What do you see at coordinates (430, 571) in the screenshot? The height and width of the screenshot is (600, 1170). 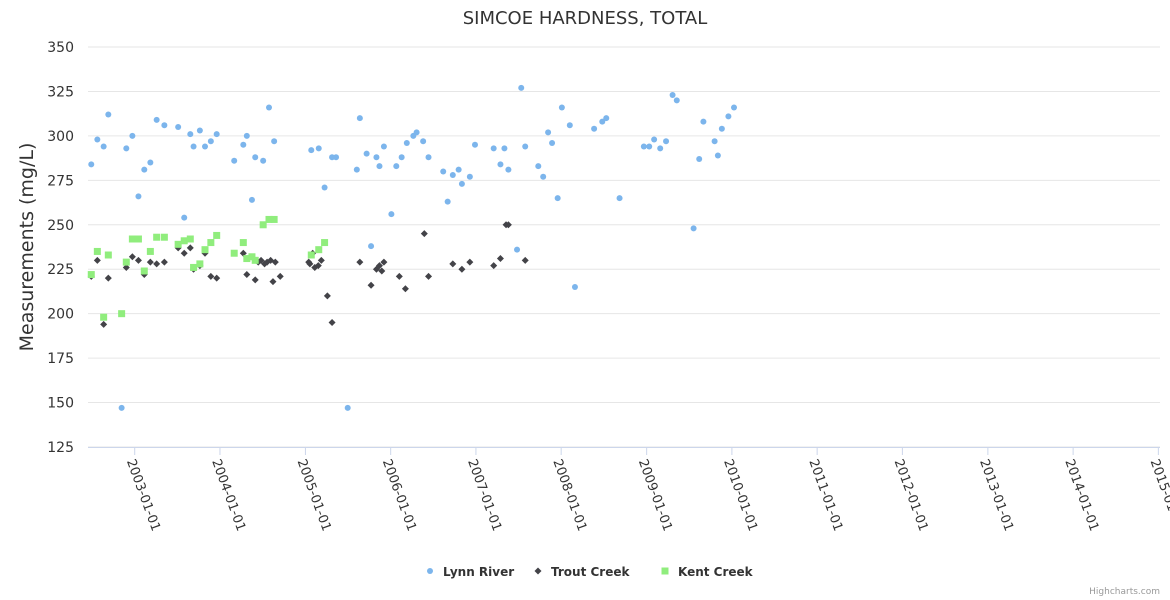 I see `legend-marker-lynn-river` at bounding box center [430, 571].